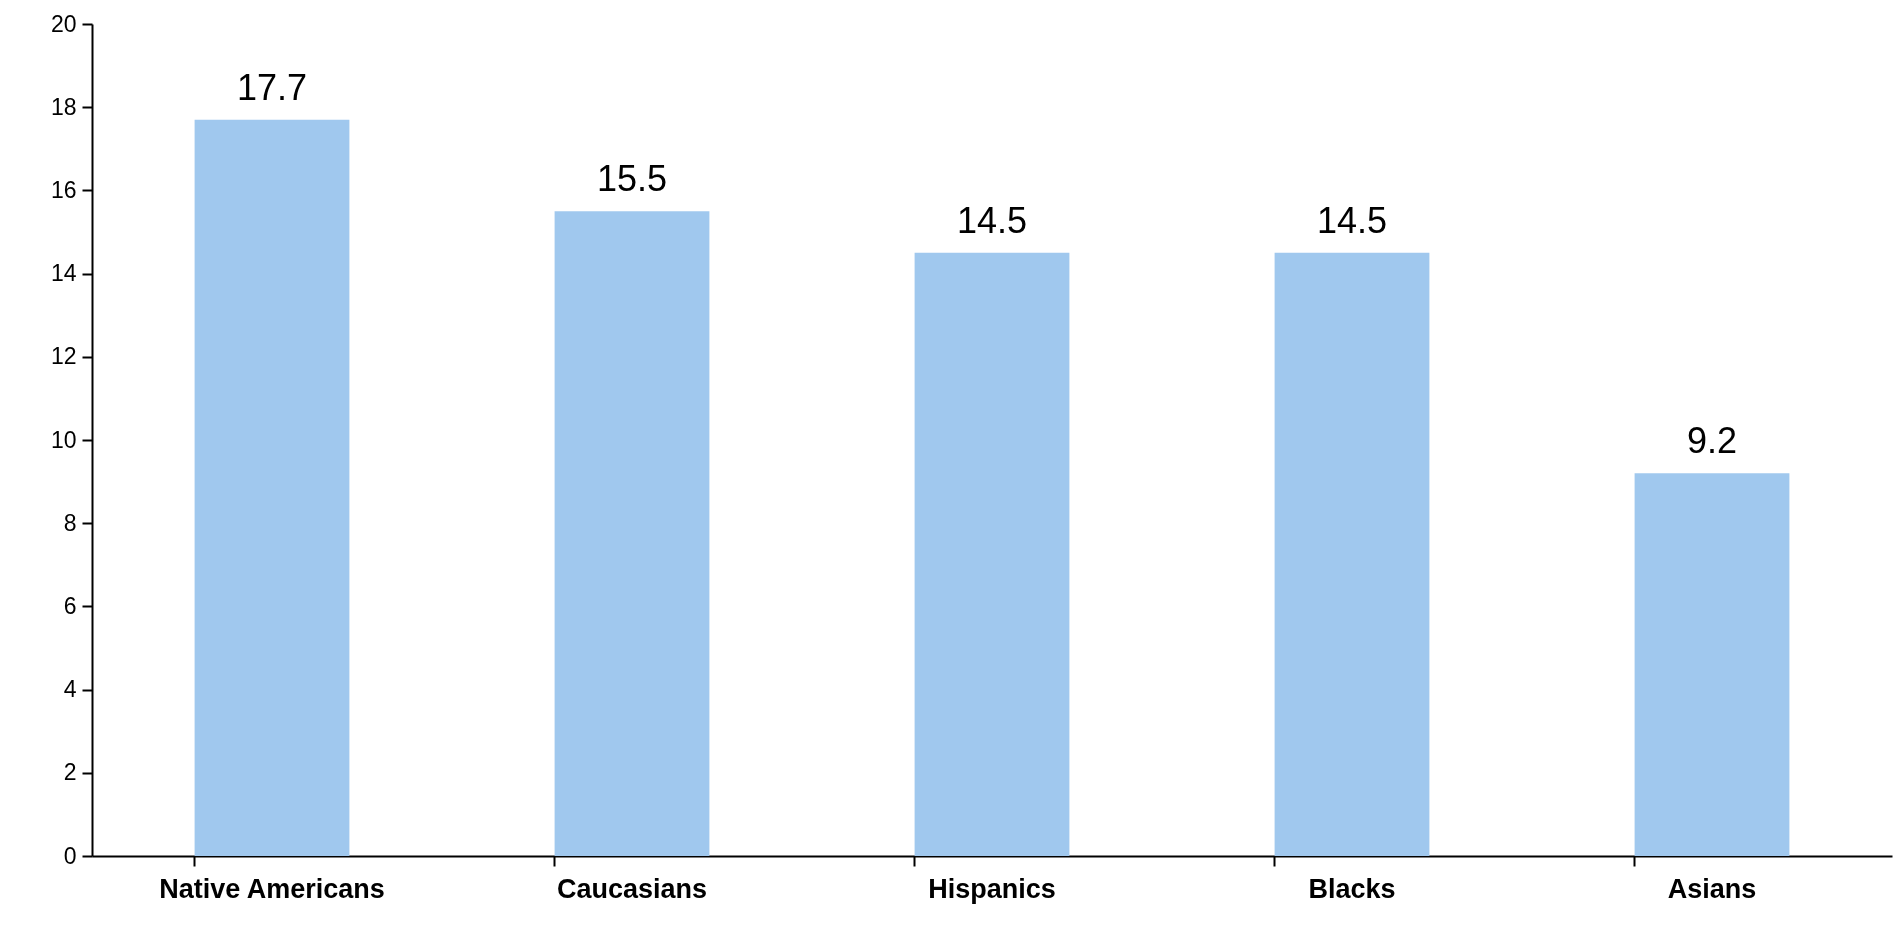 The image size is (1901, 930). Describe the element at coordinates (63, 23) in the screenshot. I see `y-tick-label: 20` at that location.